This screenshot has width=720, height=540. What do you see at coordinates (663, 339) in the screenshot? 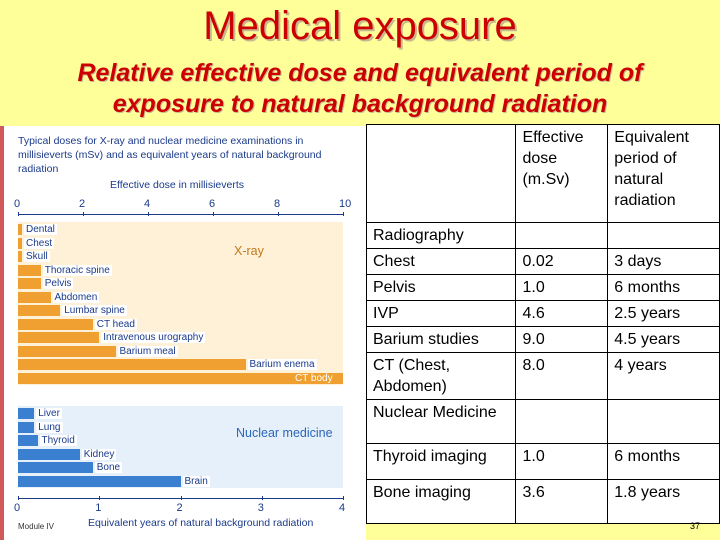
I see `period-cell: 4.5 years` at bounding box center [663, 339].